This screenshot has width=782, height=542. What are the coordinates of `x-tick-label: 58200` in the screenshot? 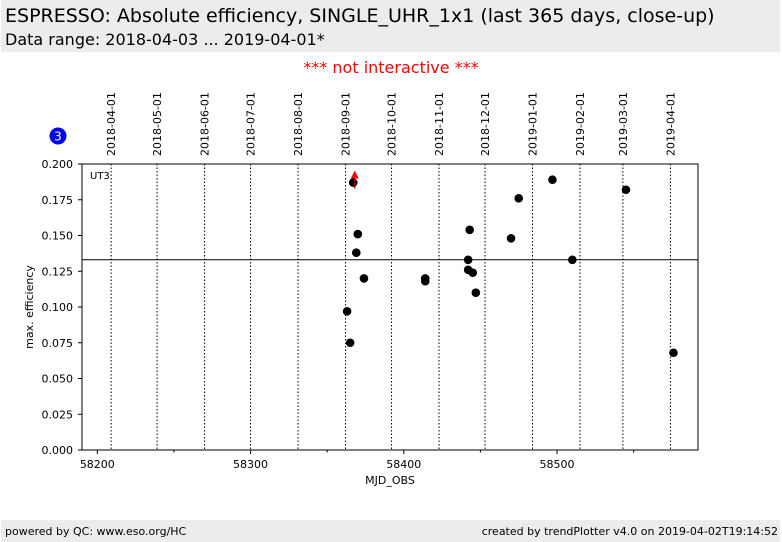 It's located at (97, 464).